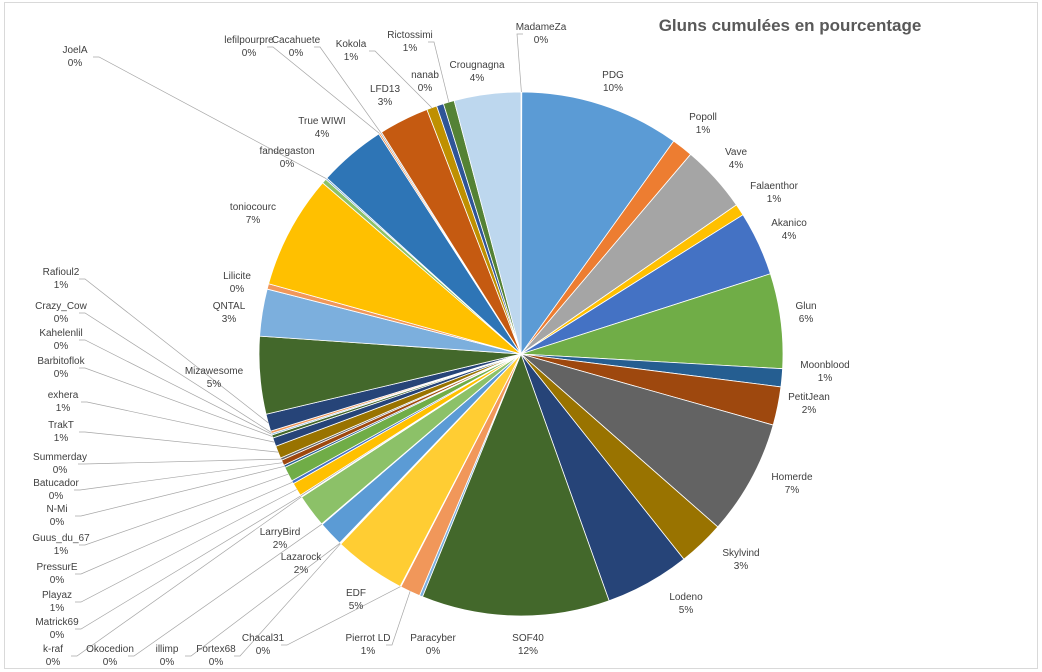  What do you see at coordinates (401, 79) in the screenshot?
I see `leader-line-kokola` at bounding box center [401, 79].